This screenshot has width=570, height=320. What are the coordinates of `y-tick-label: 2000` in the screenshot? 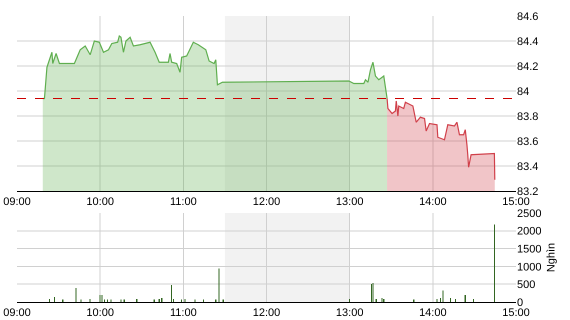 It's located at (529, 232).